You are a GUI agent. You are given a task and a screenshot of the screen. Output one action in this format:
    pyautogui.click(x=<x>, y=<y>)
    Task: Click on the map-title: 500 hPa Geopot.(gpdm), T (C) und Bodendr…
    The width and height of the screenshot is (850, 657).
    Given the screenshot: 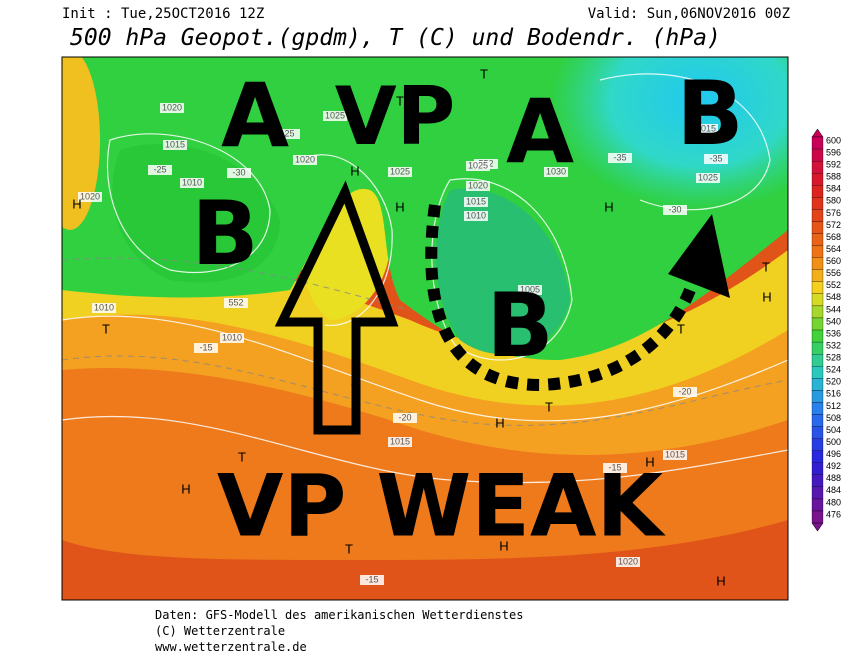 What is the action you would take?
    pyautogui.click(x=395, y=38)
    